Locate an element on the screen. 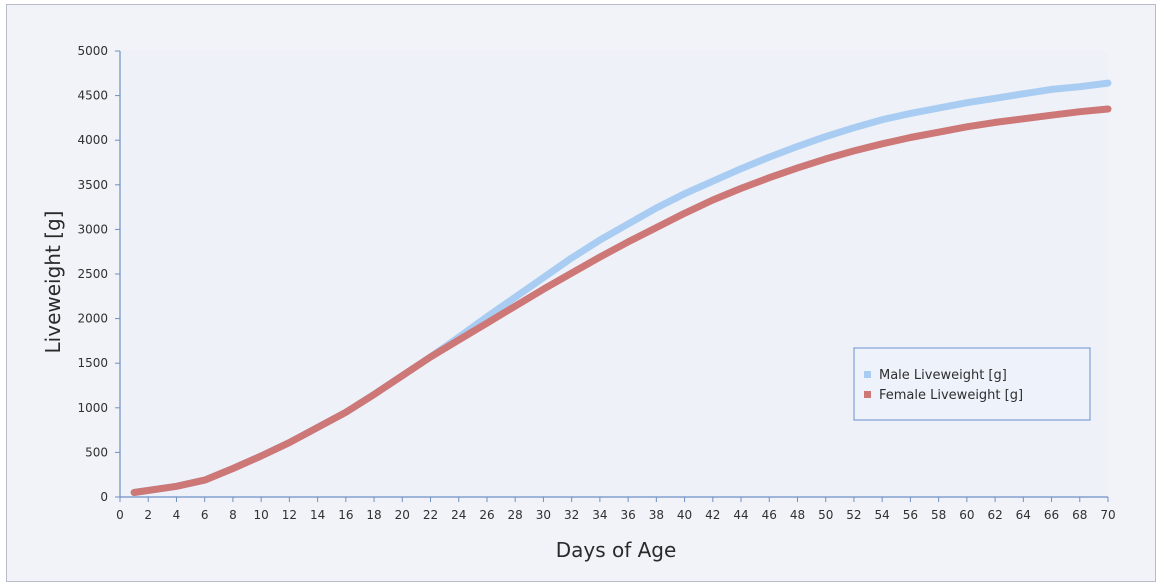 The image size is (1164, 585). x-tick-label: 28 is located at coordinates (515, 515).